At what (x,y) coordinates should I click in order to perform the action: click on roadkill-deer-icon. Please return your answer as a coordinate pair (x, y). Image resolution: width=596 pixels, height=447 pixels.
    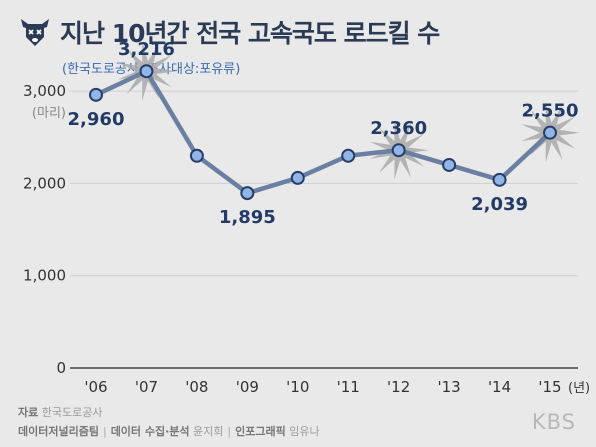
    Looking at the image, I should click on (35, 32).